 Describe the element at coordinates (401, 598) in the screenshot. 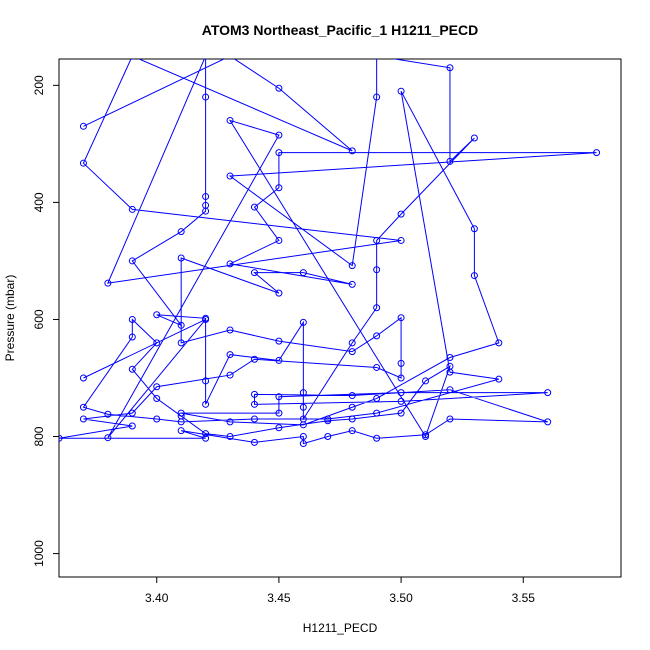

I see `x-tick-label: 3.50` at that location.